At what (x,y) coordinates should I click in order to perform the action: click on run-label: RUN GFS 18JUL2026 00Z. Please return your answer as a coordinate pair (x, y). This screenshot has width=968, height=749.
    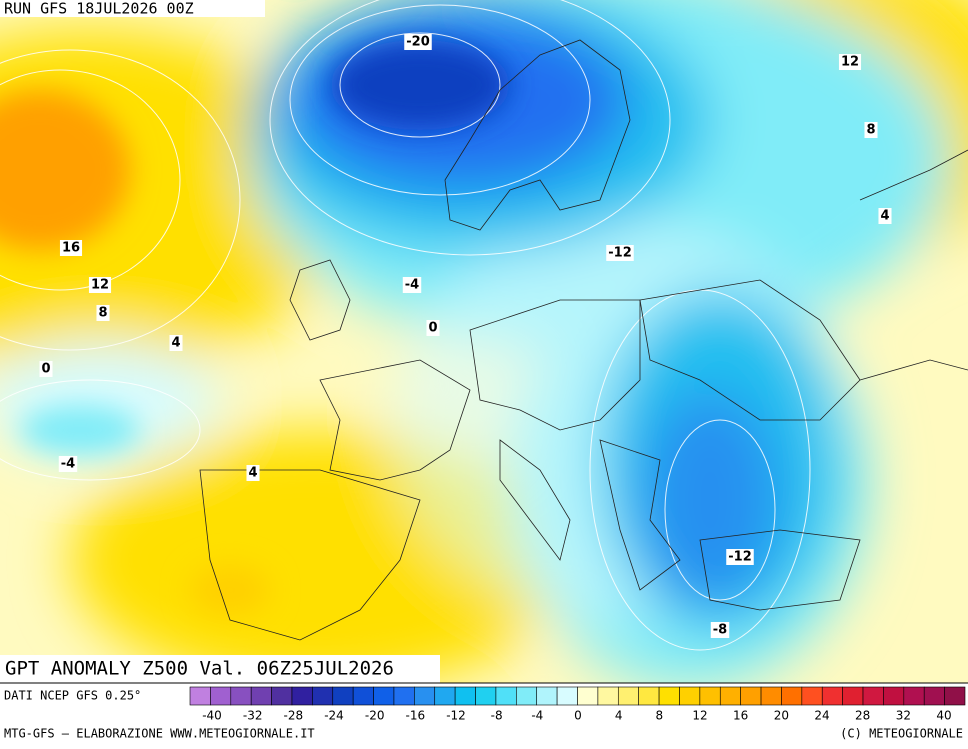
    Looking at the image, I should click on (99, 9).